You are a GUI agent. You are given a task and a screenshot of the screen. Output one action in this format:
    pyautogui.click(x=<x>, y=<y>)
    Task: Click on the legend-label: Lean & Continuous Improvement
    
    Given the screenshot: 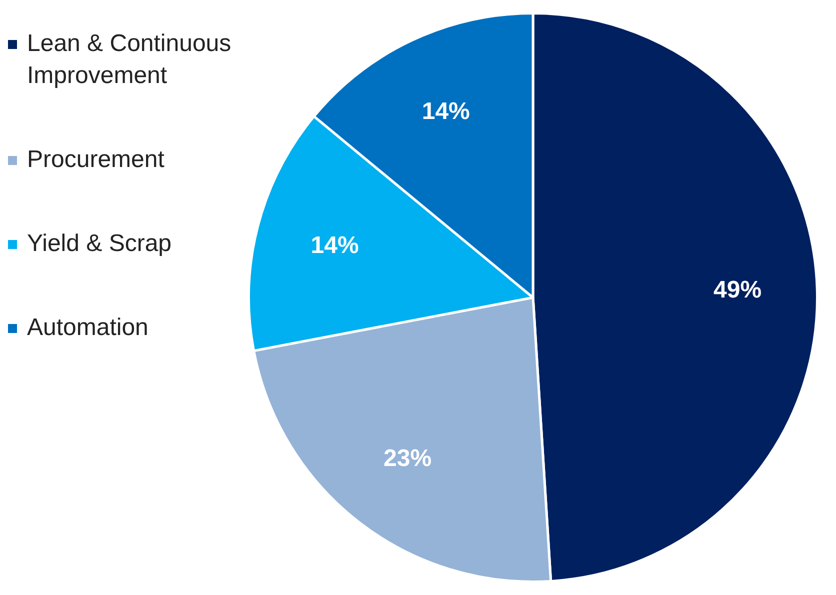 What is the action you would take?
    pyautogui.click(x=129, y=60)
    